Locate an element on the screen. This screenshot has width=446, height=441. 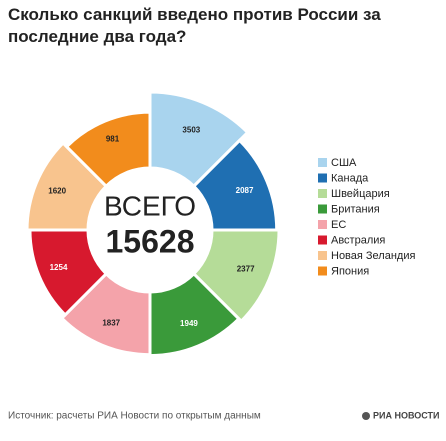
center-total: 15628 is located at coordinates (150, 241).